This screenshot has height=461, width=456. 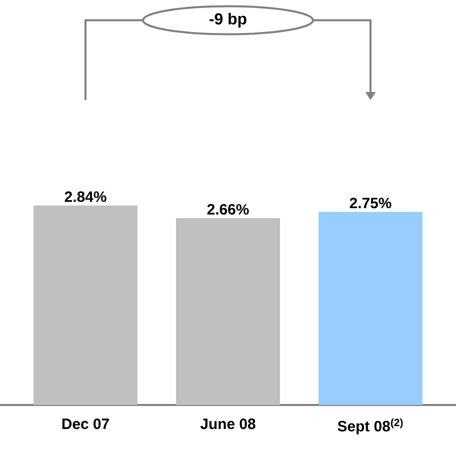 What do you see at coordinates (228, 209) in the screenshot?
I see `data-label: 2.66%` at bounding box center [228, 209].